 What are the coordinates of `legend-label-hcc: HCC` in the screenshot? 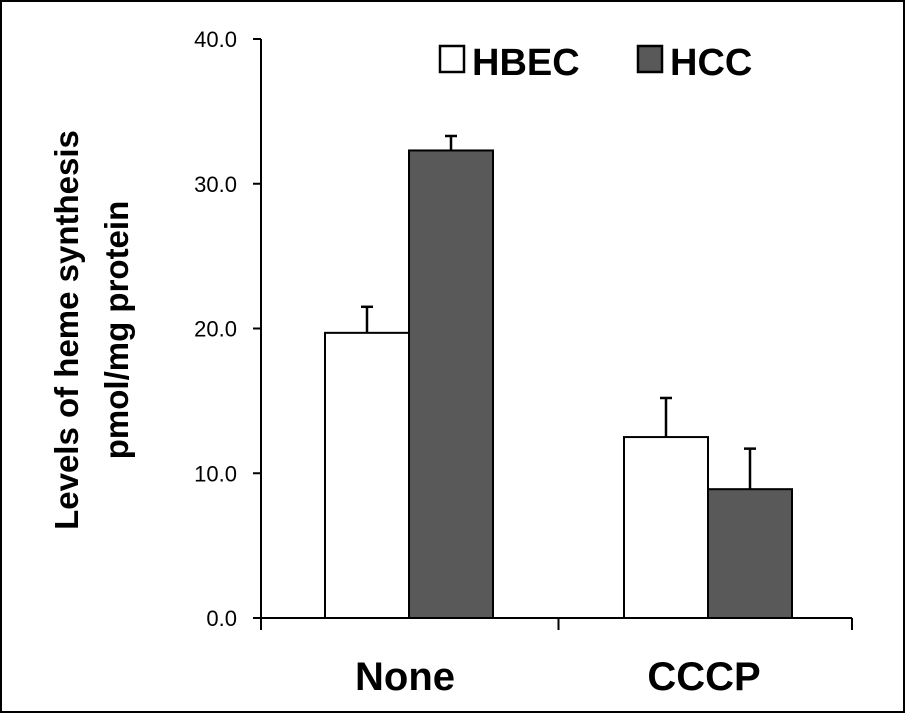 It's located at (711, 63).